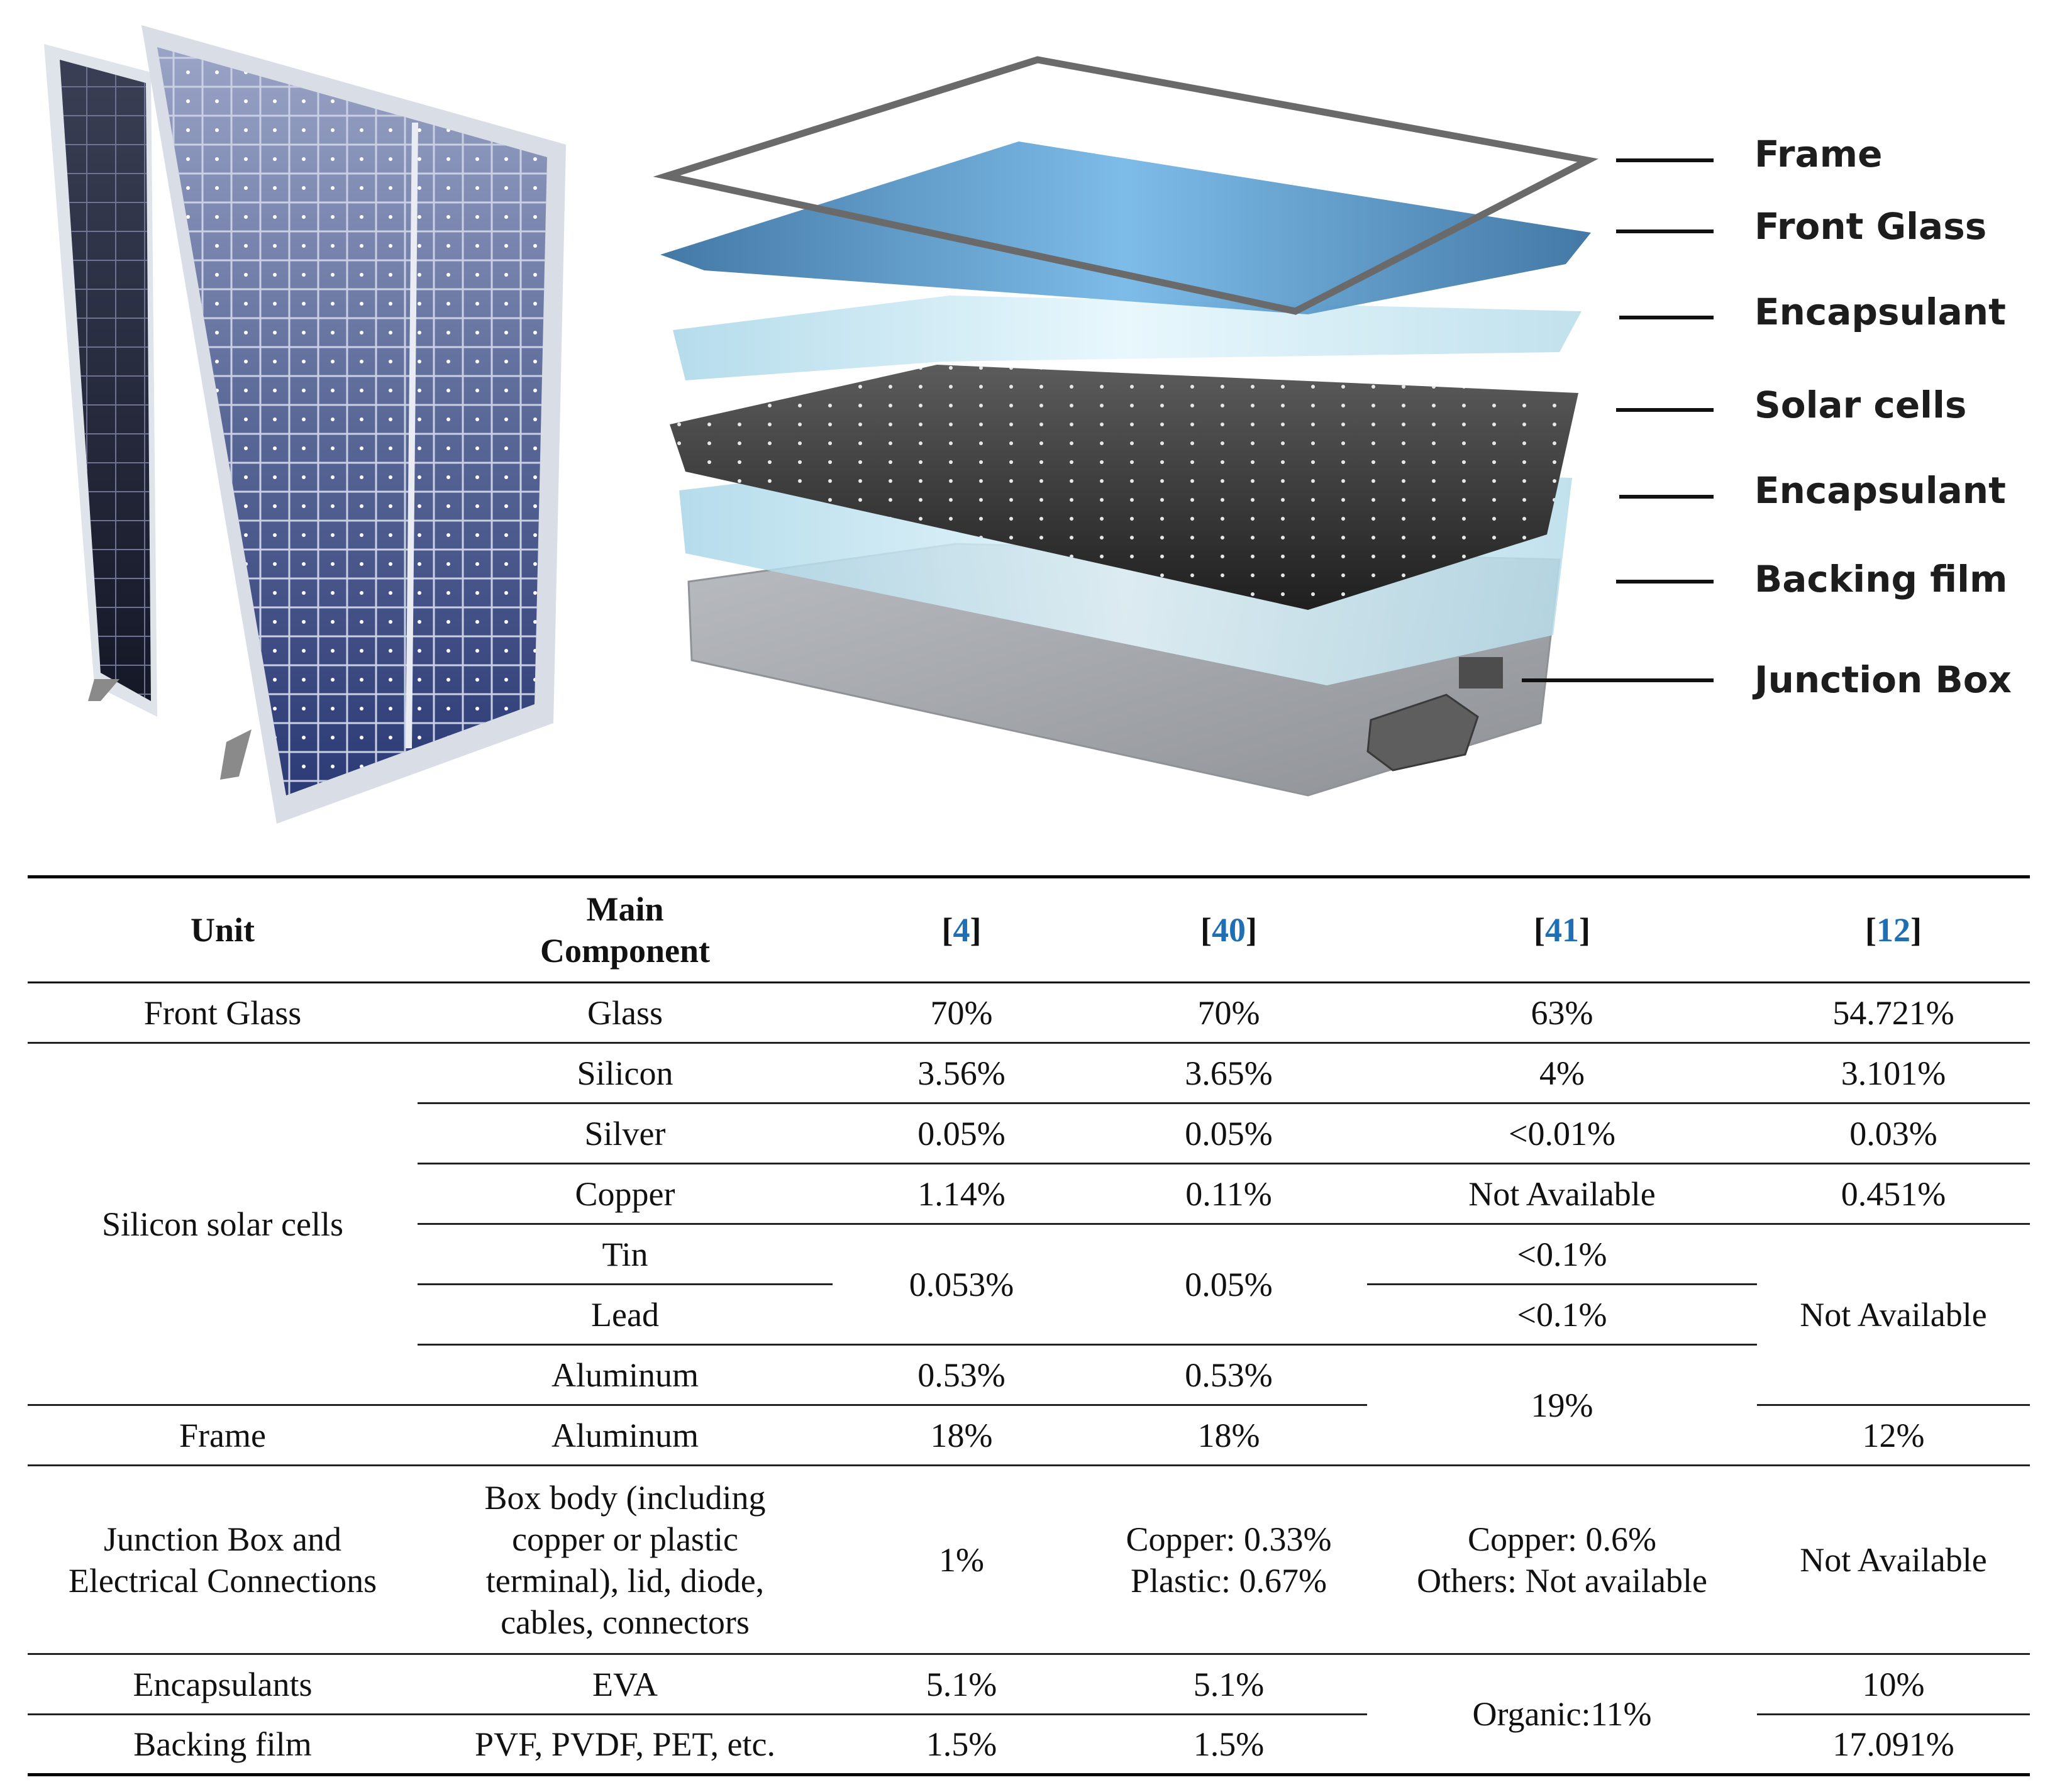  I want to click on cell-silicon-ref40: 3.65%, so click(1229, 1073).